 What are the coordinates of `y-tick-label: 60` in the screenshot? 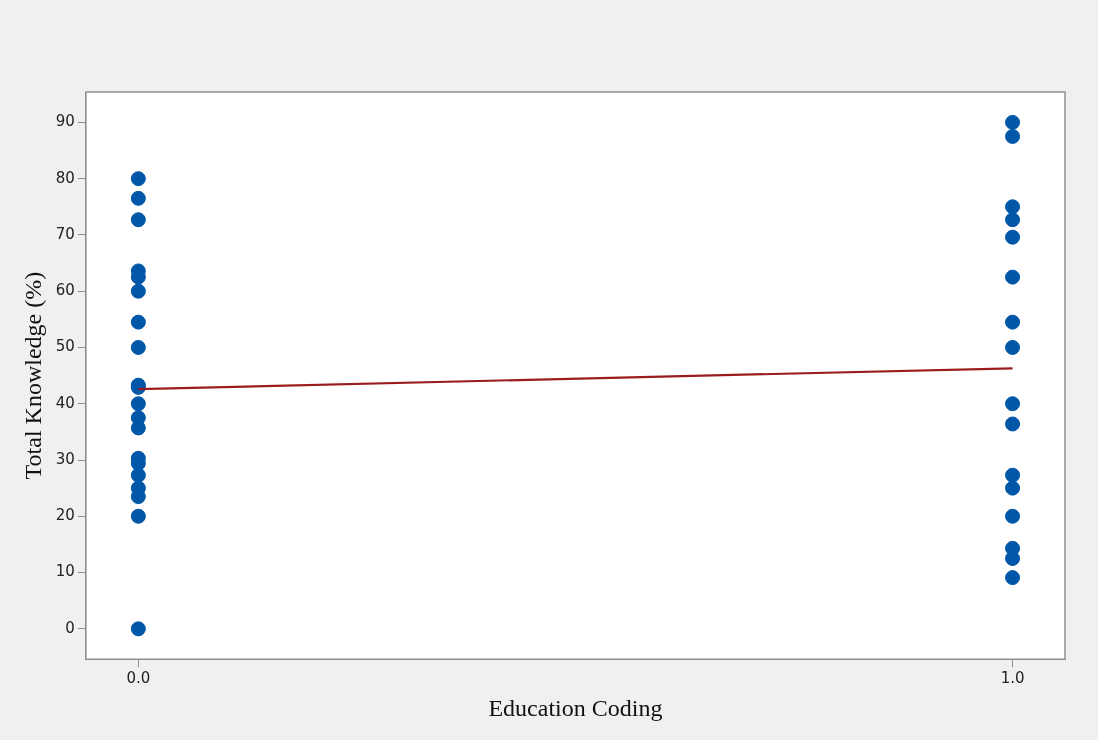 It's located at (65, 290).